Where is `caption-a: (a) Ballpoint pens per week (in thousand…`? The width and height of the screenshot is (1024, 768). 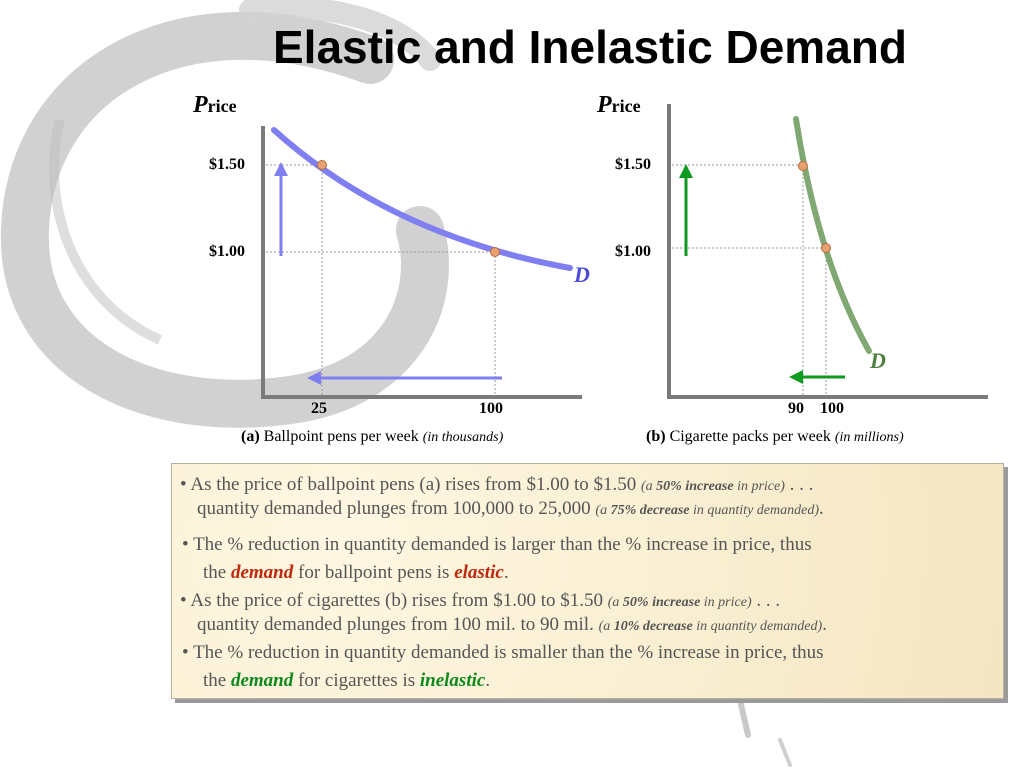 caption-a: (a) Ballpoint pens per week (in thousand… is located at coordinates (372, 436).